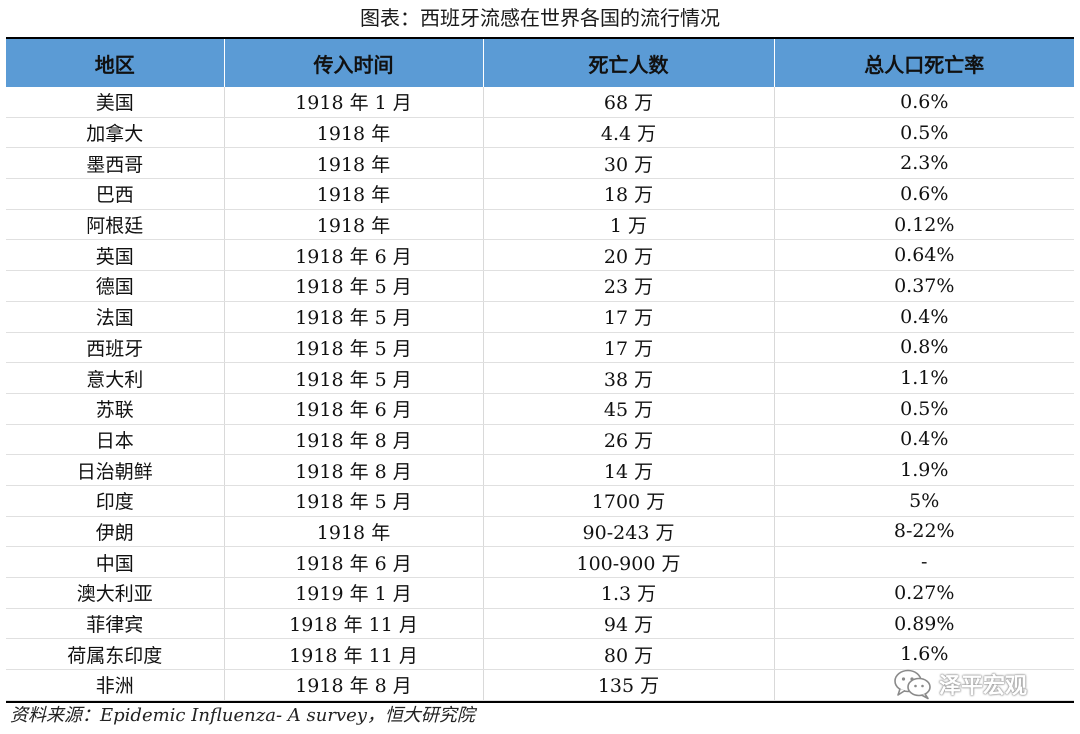 This screenshot has height=734, width=1080. I want to click on cell-deaths: 100-900 万, so click(628, 562).